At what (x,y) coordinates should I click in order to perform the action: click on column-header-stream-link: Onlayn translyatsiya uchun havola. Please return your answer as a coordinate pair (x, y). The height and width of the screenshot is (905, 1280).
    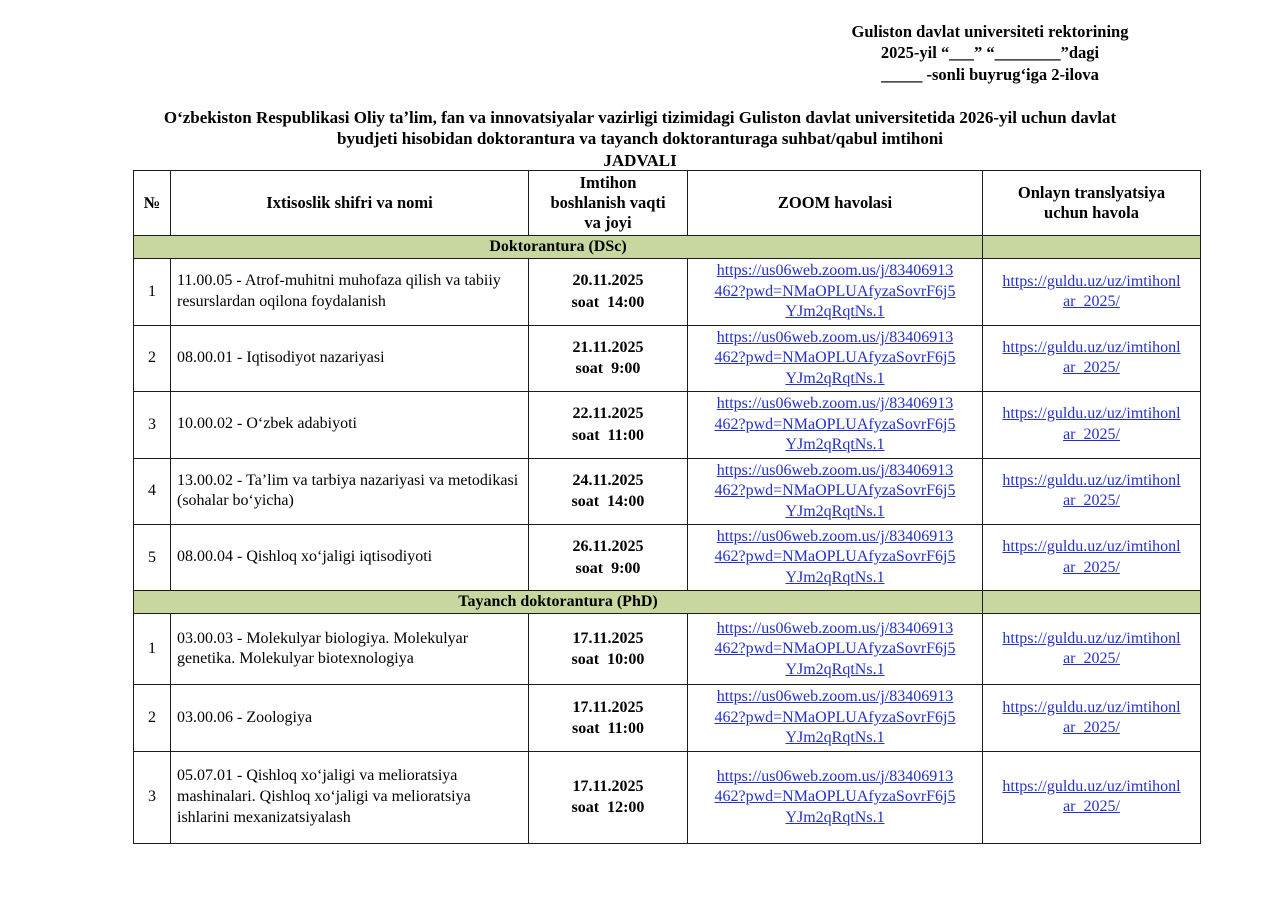
    Looking at the image, I should click on (1091, 203).